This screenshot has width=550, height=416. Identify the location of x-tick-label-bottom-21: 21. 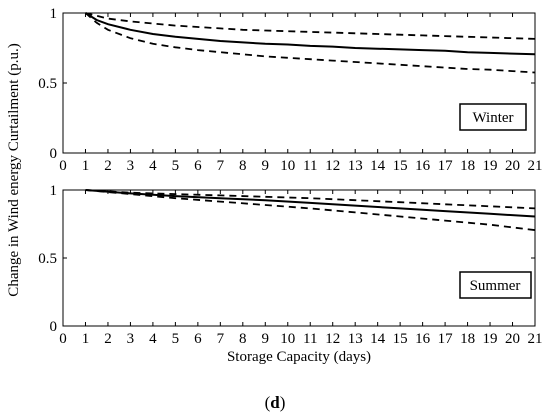
(535, 339).